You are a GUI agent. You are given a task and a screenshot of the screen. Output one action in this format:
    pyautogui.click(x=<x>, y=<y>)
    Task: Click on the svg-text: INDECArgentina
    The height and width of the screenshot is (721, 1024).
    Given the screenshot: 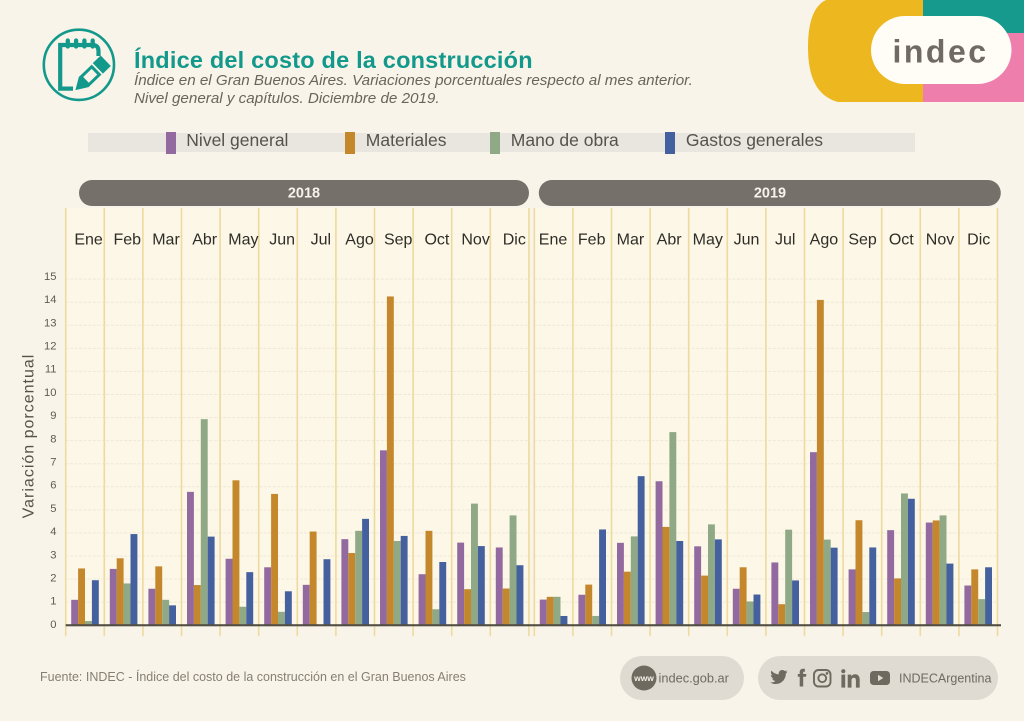 What is the action you would take?
    pyautogui.click(x=945, y=679)
    